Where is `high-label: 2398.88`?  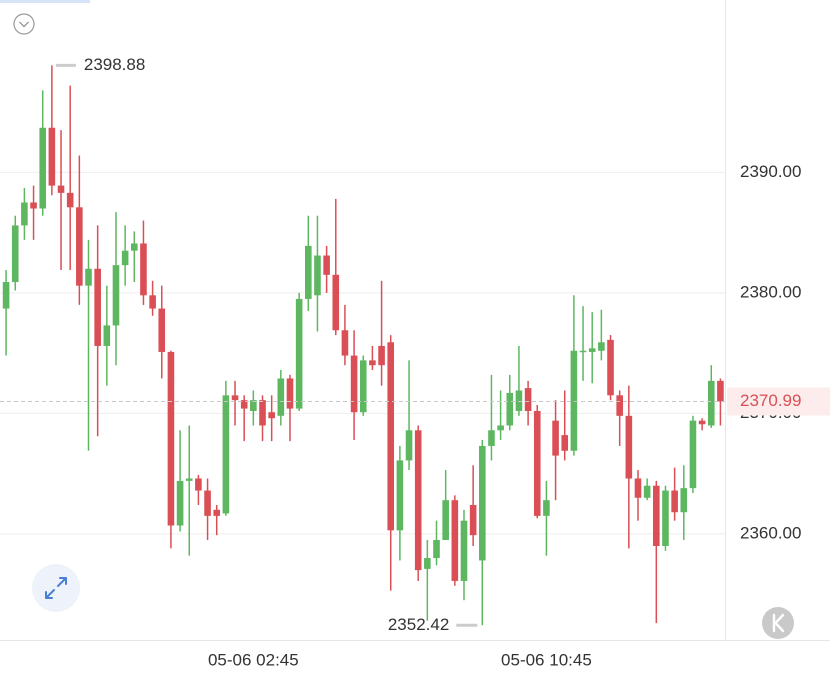
high-label: 2398.88 is located at coordinates (114, 64).